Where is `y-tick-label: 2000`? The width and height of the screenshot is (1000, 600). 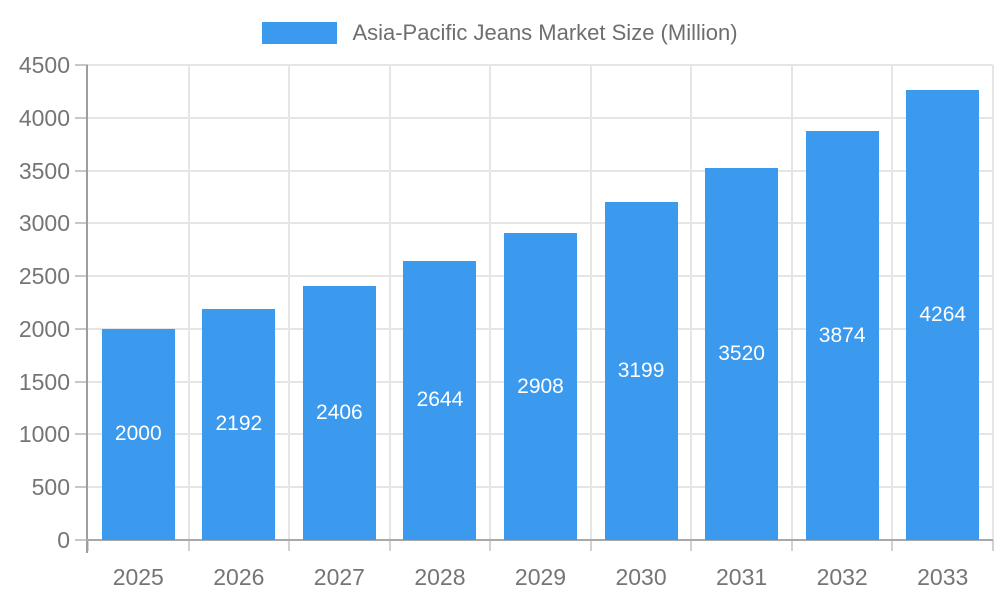
y-tick-label: 2000 is located at coordinates (44, 328).